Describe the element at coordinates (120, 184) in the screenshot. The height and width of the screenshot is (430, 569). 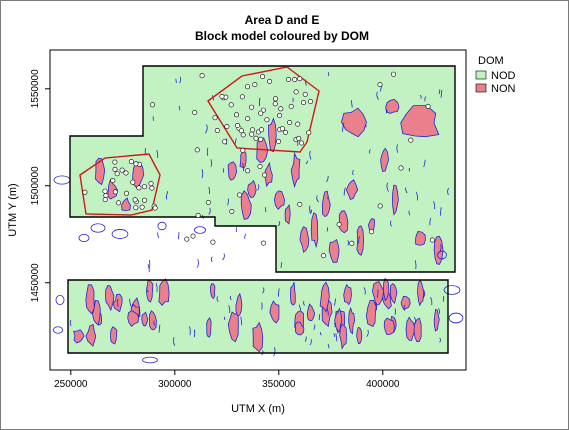
I see `study-polygon-west` at that location.